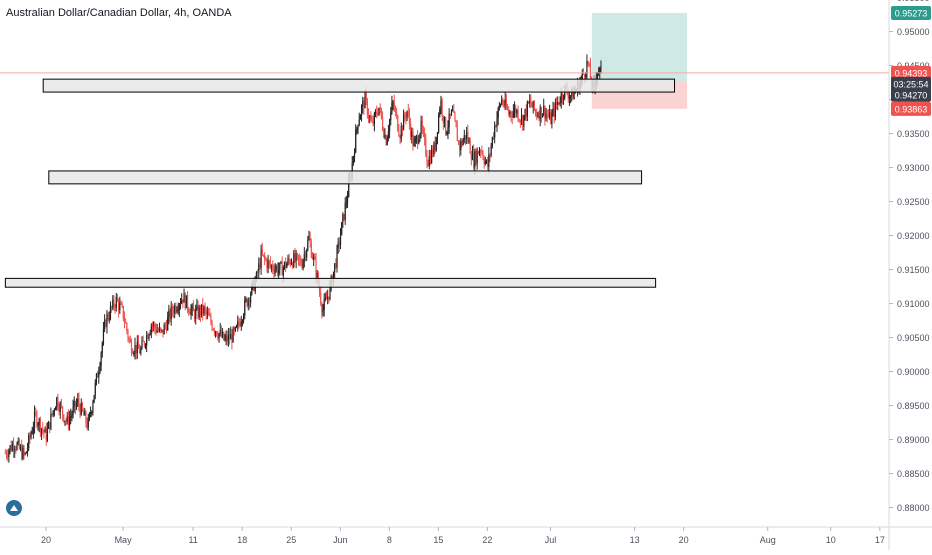 This screenshot has width=932, height=555. What do you see at coordinates (330, 282) in the screenshot?
I see `resistance-zone` at bounding box center [330, 282].